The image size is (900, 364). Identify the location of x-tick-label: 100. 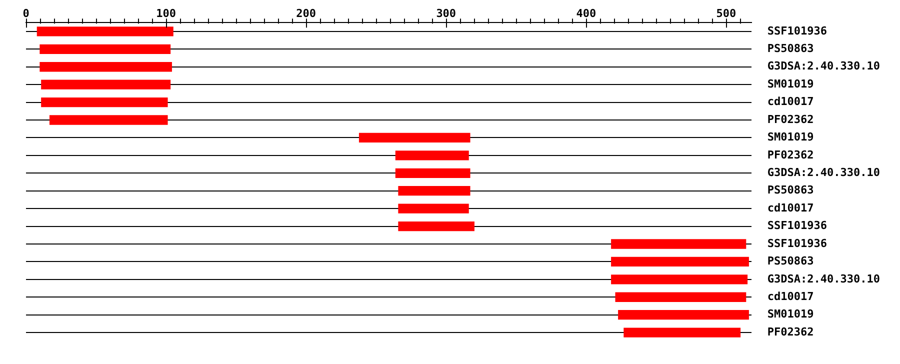
(166, 13).